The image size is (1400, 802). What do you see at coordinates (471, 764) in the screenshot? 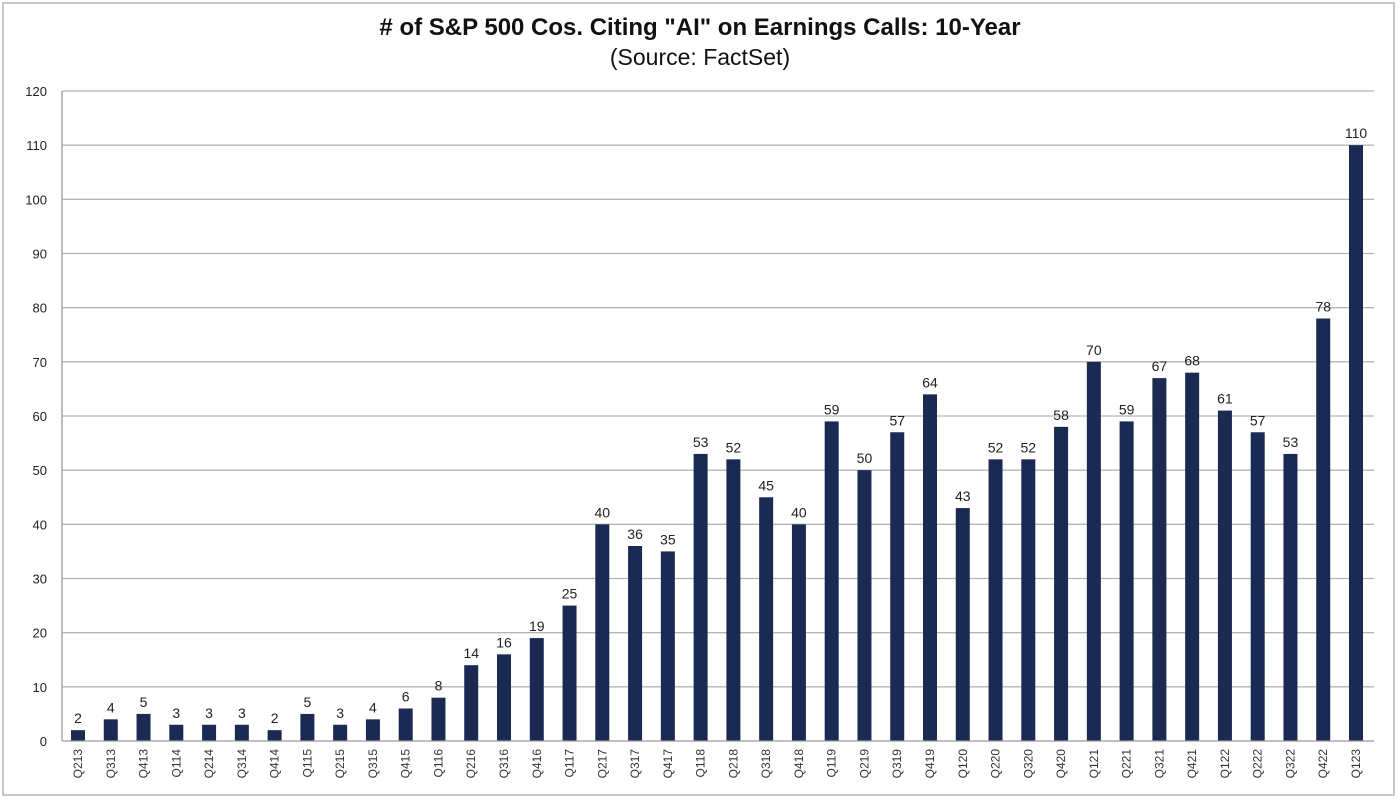
I see `x-tick-label: Q216` at bounding box center [471, 764].